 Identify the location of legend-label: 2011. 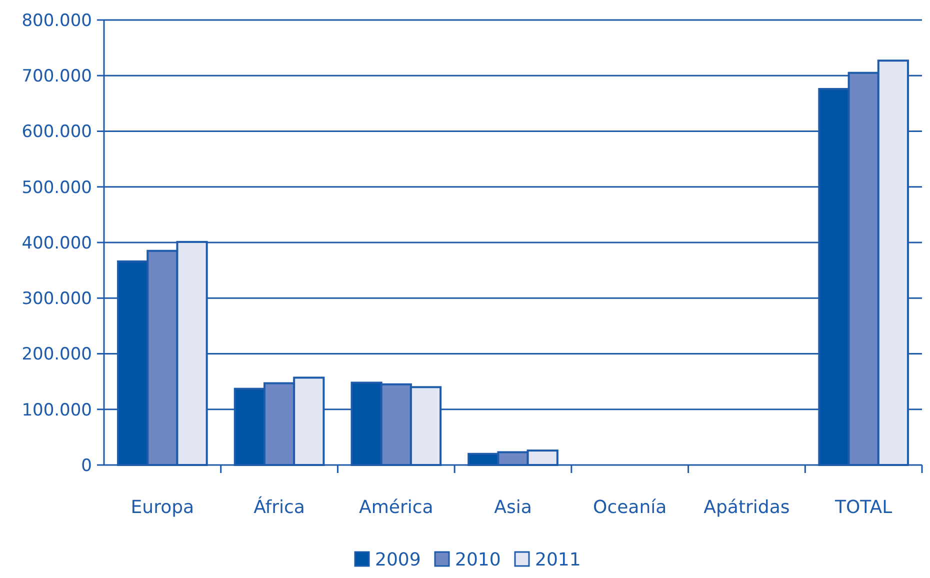
(558, 559).